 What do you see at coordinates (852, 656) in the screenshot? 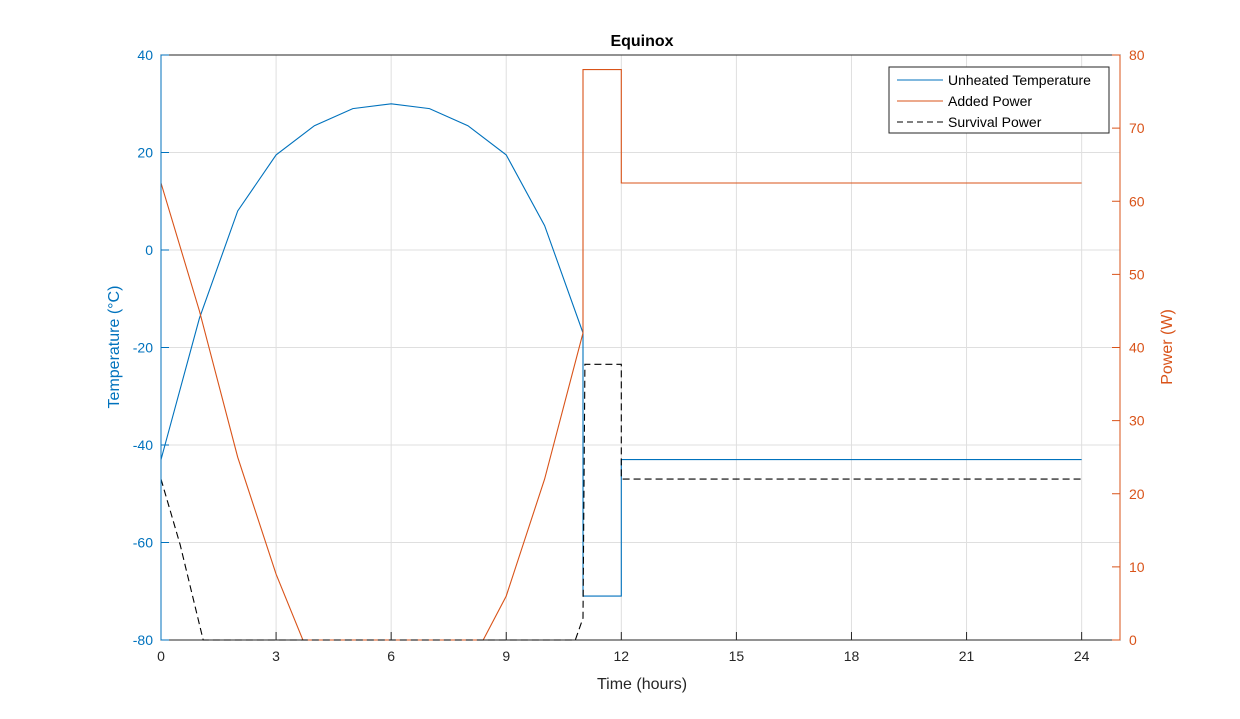
I see `x-tick-label: 18` at bounding box center [852, 656].